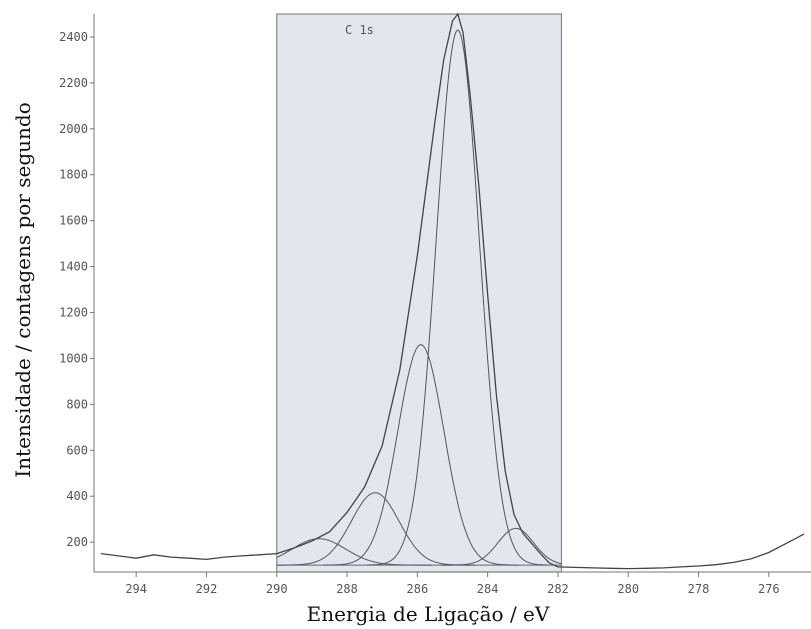 Image resolution: width=811 pixels, height=629 pixels. Describe the element at coordinates (347, 589) in the screenshot. I see `x-tick-label: 288` at that location.